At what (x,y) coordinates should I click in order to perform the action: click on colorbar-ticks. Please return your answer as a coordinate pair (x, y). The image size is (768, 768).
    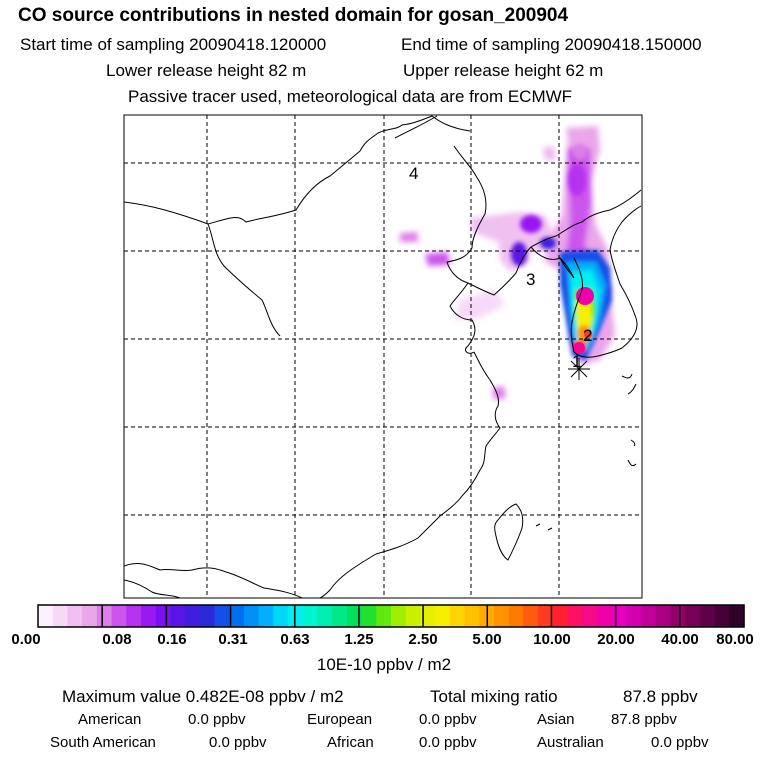
    Looking at the image, I should click on (391, 616).